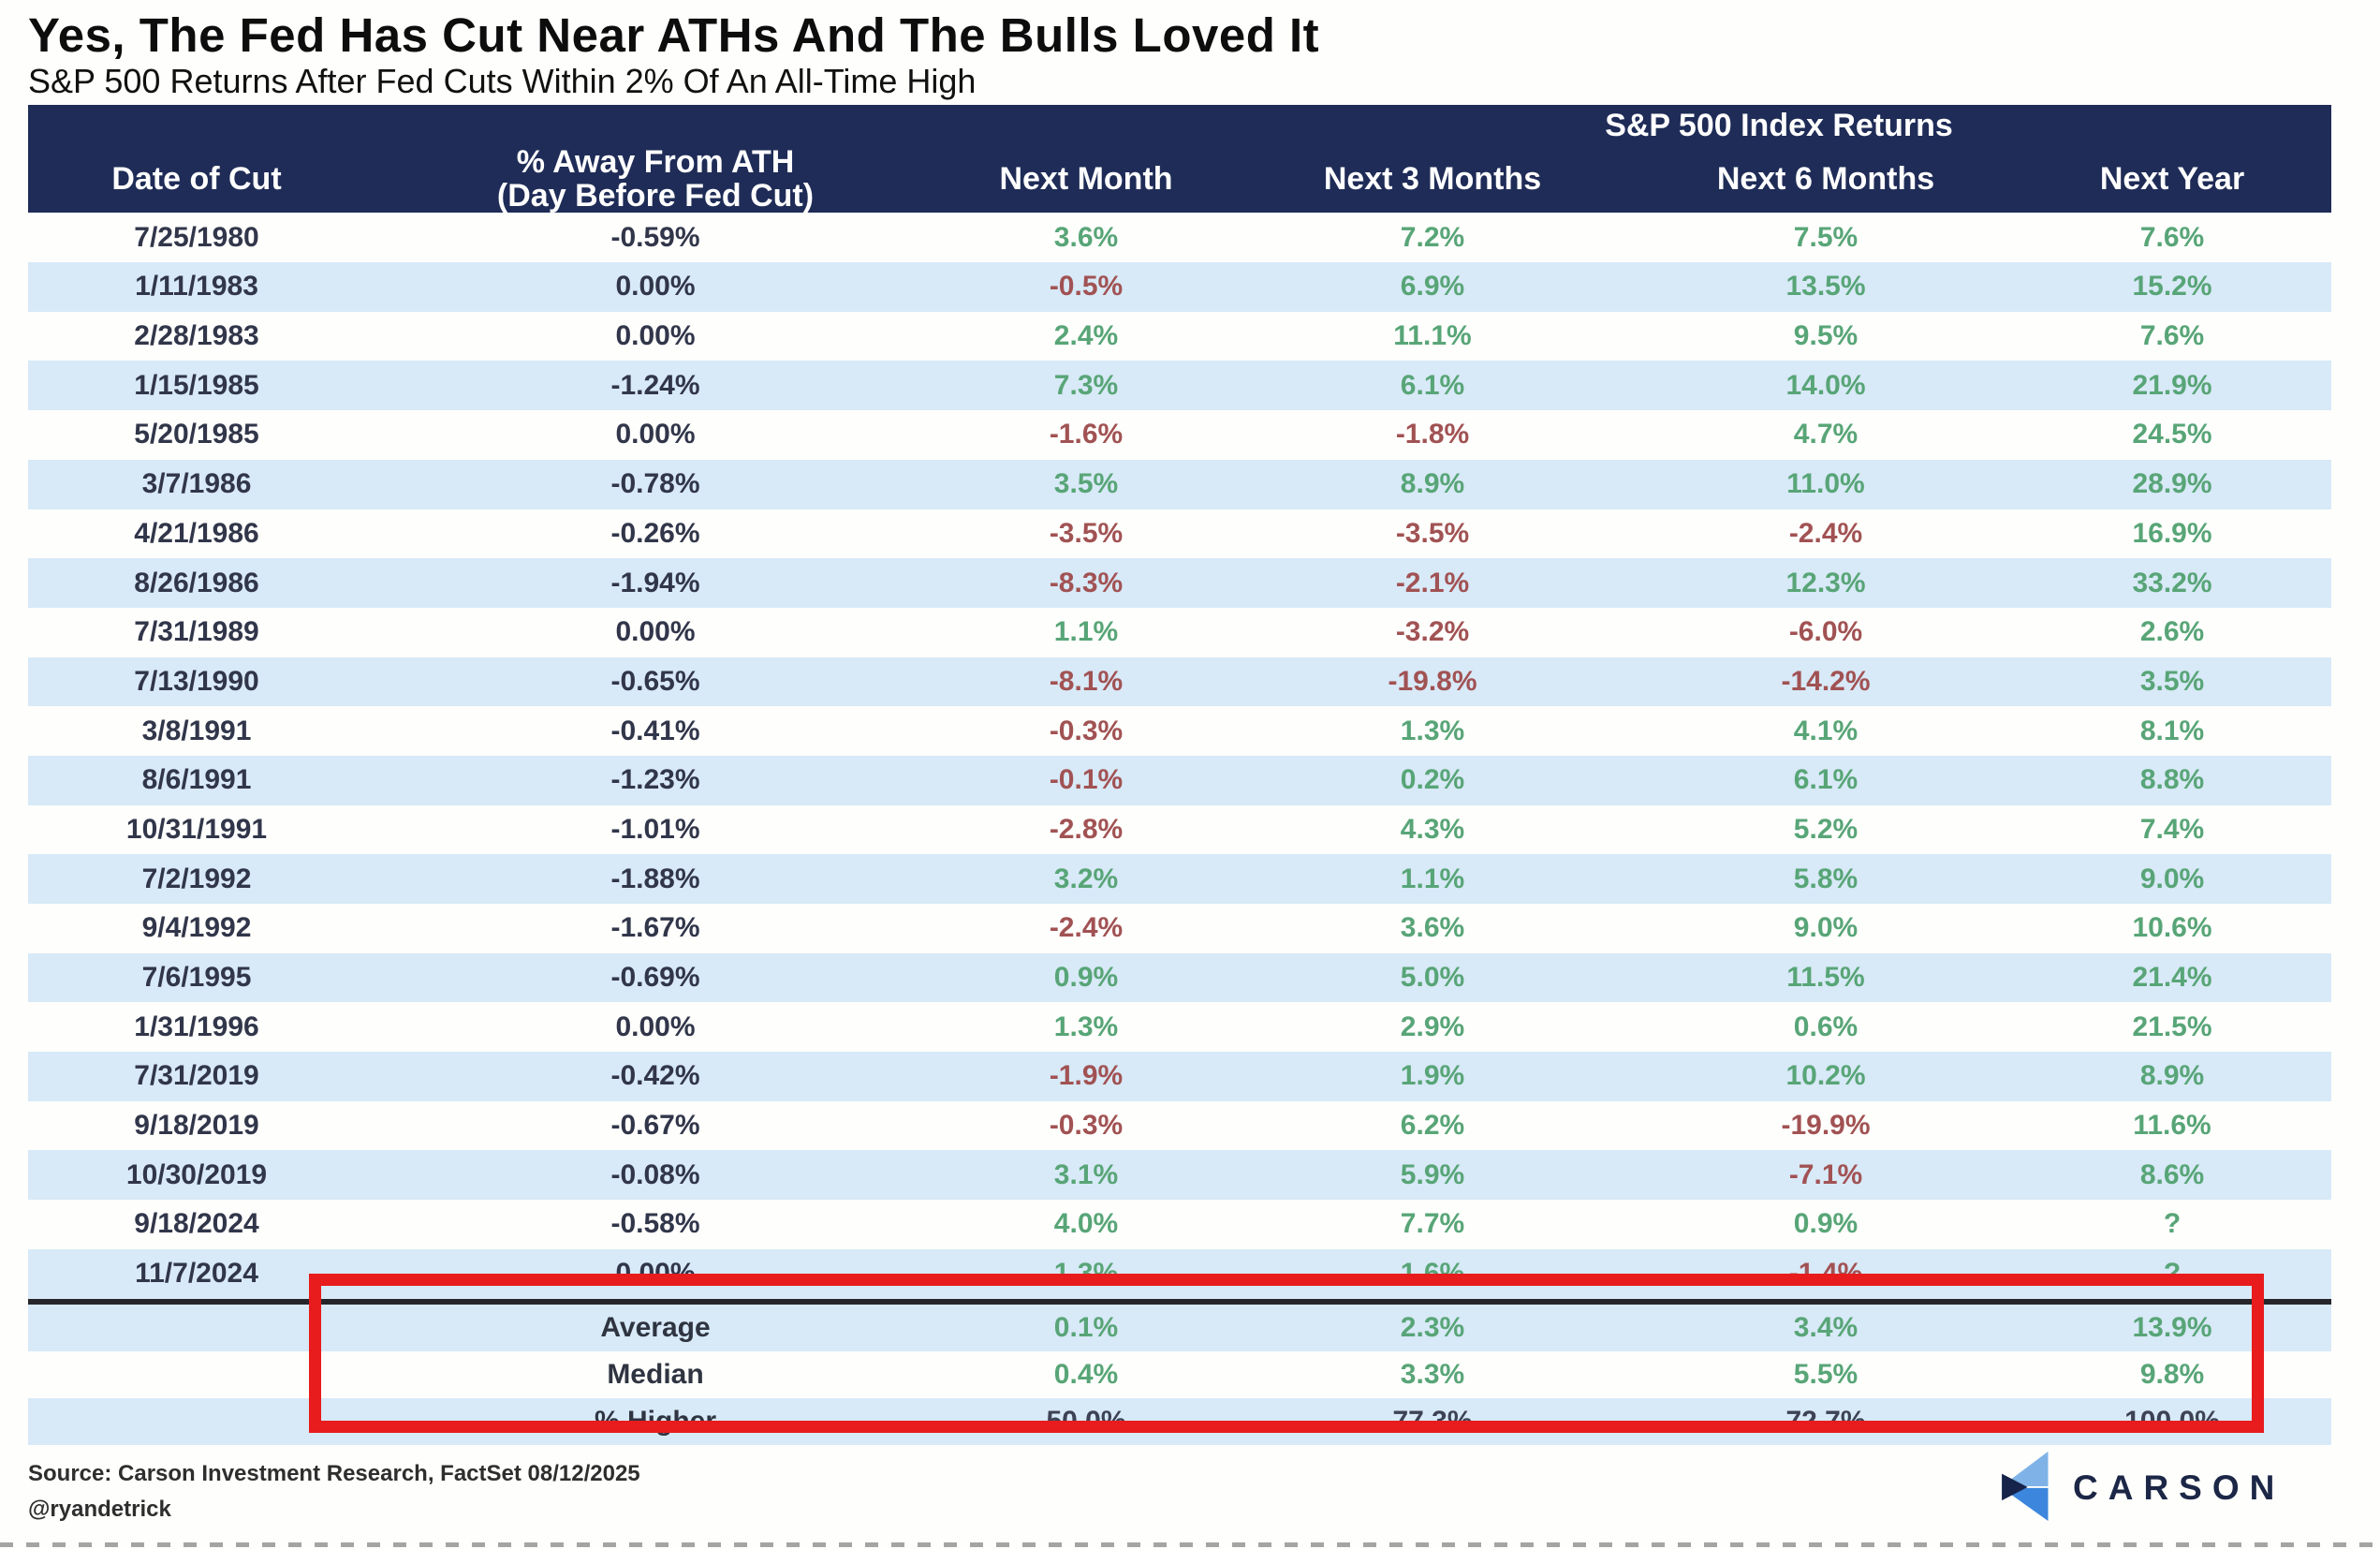  What do you see at coordinates (655, 977) in the screenshot?
I see `away-from-ath-cell: -0.69%` at bounding box center [655, 977].